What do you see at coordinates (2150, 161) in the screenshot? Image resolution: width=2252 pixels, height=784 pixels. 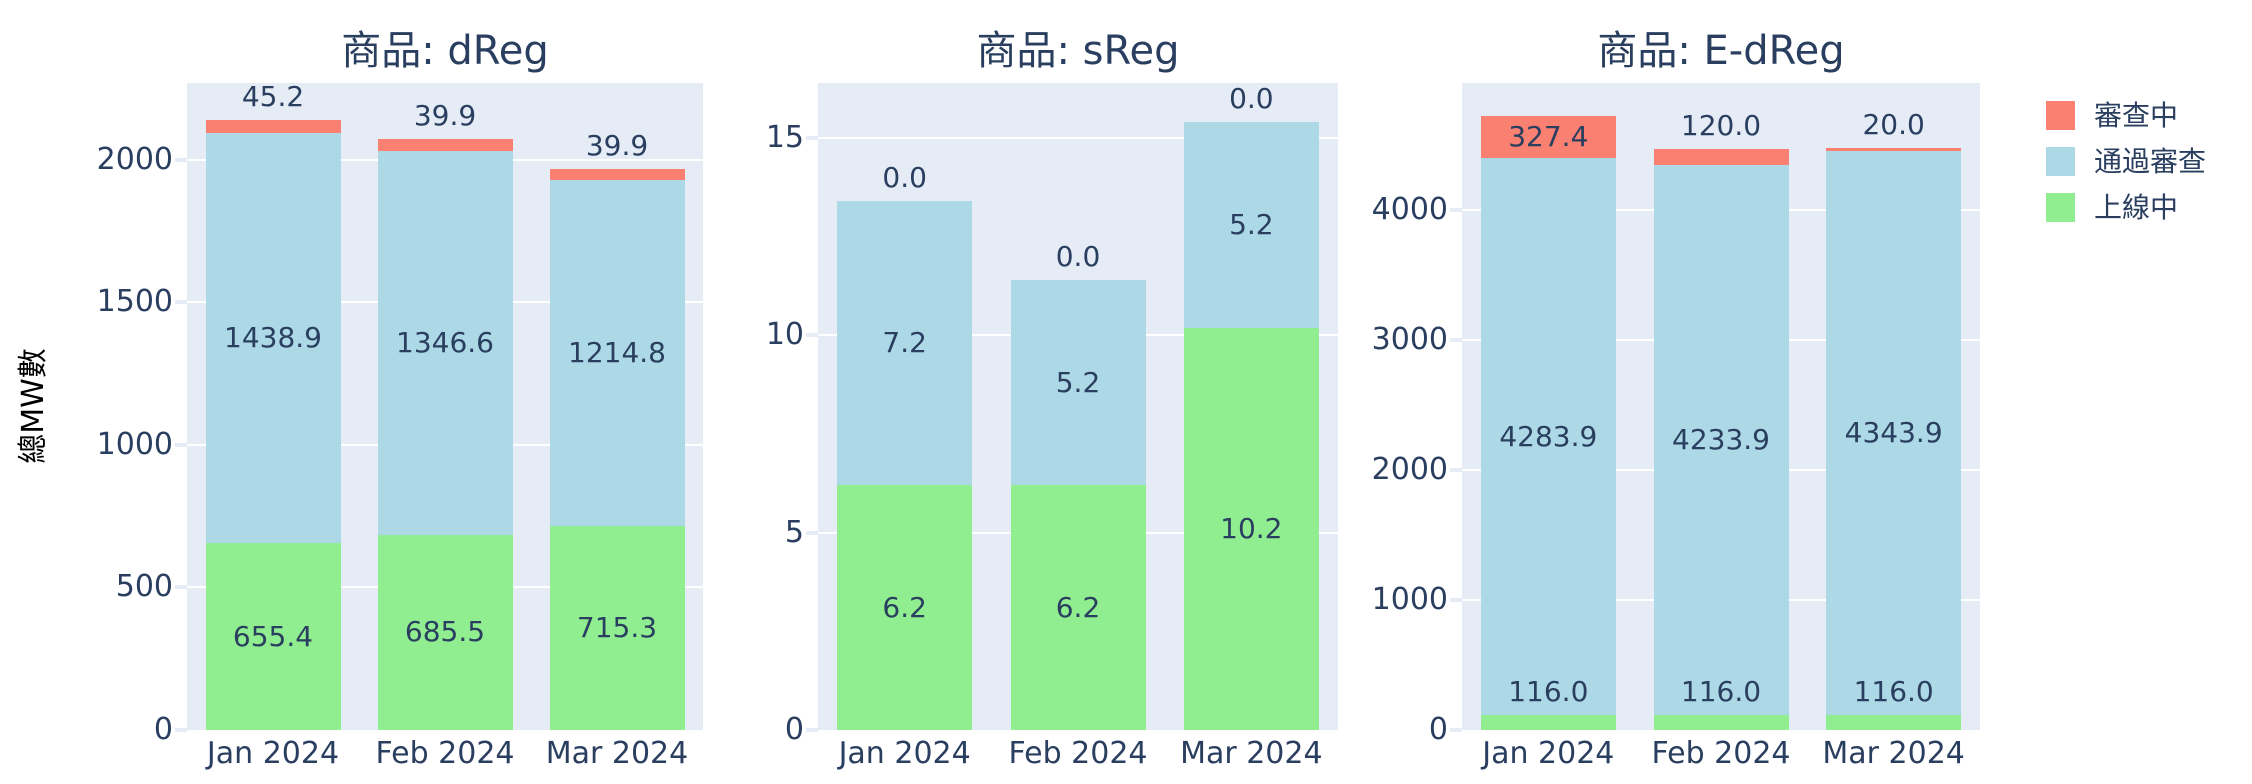 I see `legend-label: 通過審查` at bounding box center [2150, 161].